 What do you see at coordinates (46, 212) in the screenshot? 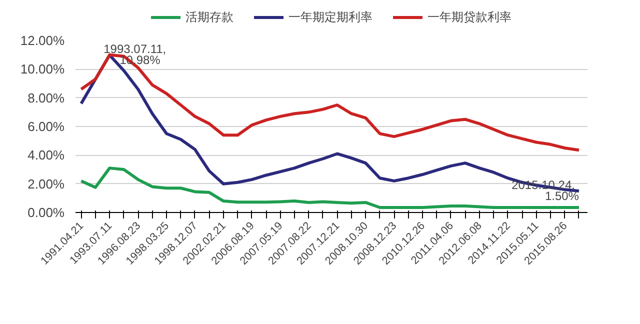
I see `y-tick-label: 0.00%` at bounding box center [46, 212].